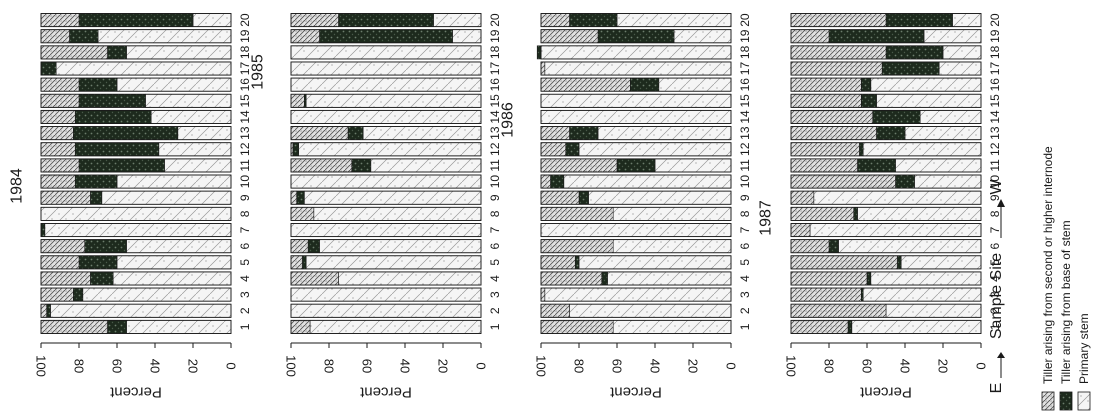 Image resolution: width=1102 pixels, height=416 pixels. I want to click on bar-1985-site-9-primary, so click(392, 197).